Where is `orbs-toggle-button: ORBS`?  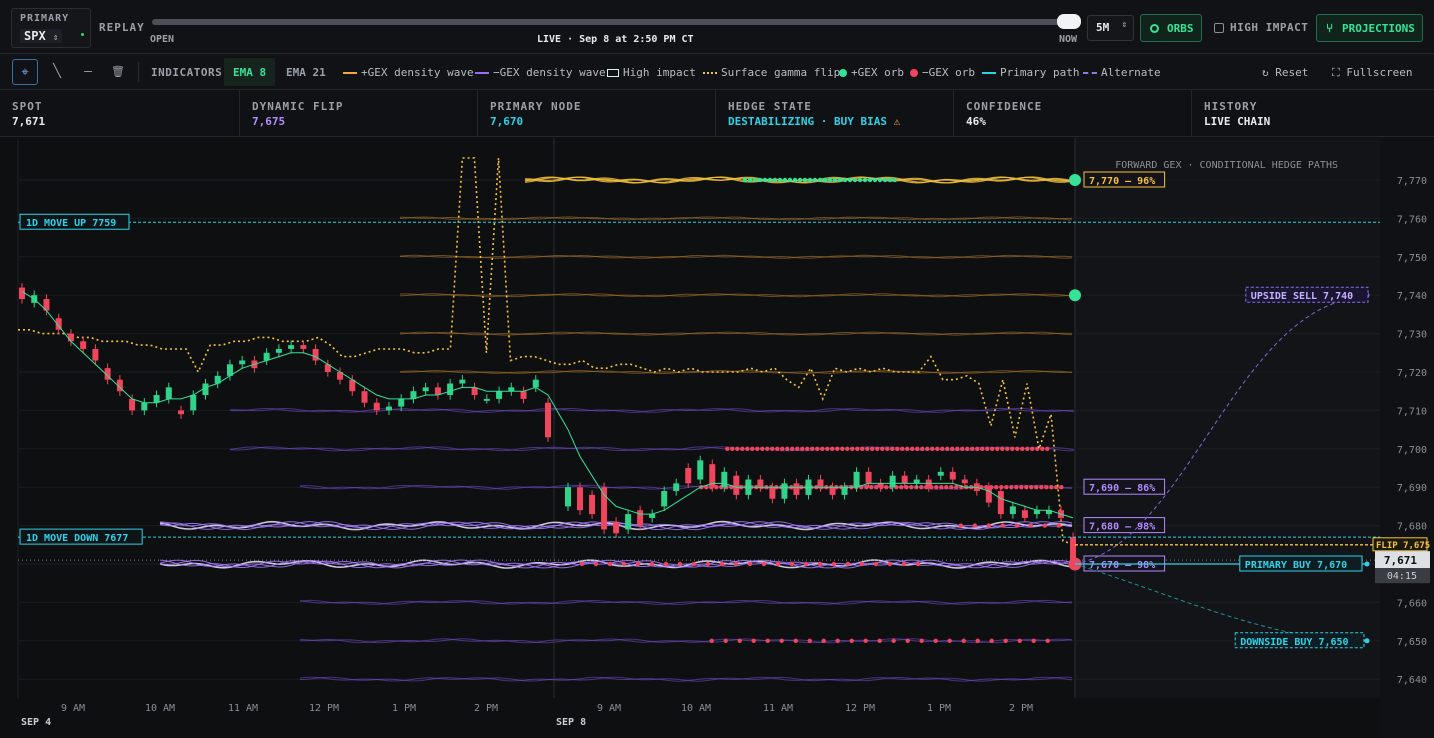 orbs-toggle-button: ORBS is located at coordinates (1171, 28).